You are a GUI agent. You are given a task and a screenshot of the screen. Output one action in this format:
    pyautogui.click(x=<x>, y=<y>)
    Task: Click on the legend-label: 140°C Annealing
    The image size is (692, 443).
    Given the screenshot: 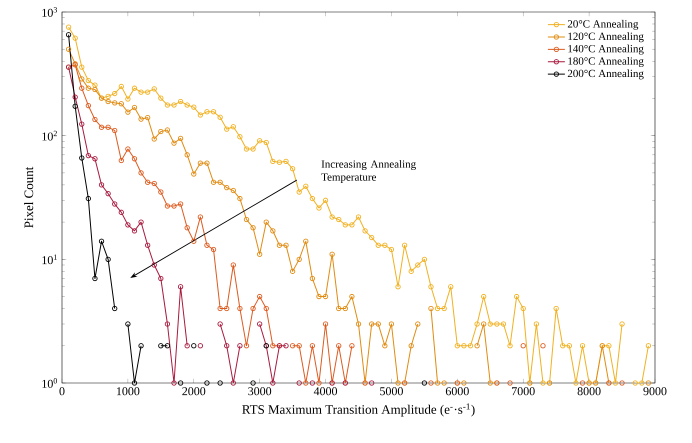 What is the action you would take?
    pyautogui.click(x=606, y=49)
    